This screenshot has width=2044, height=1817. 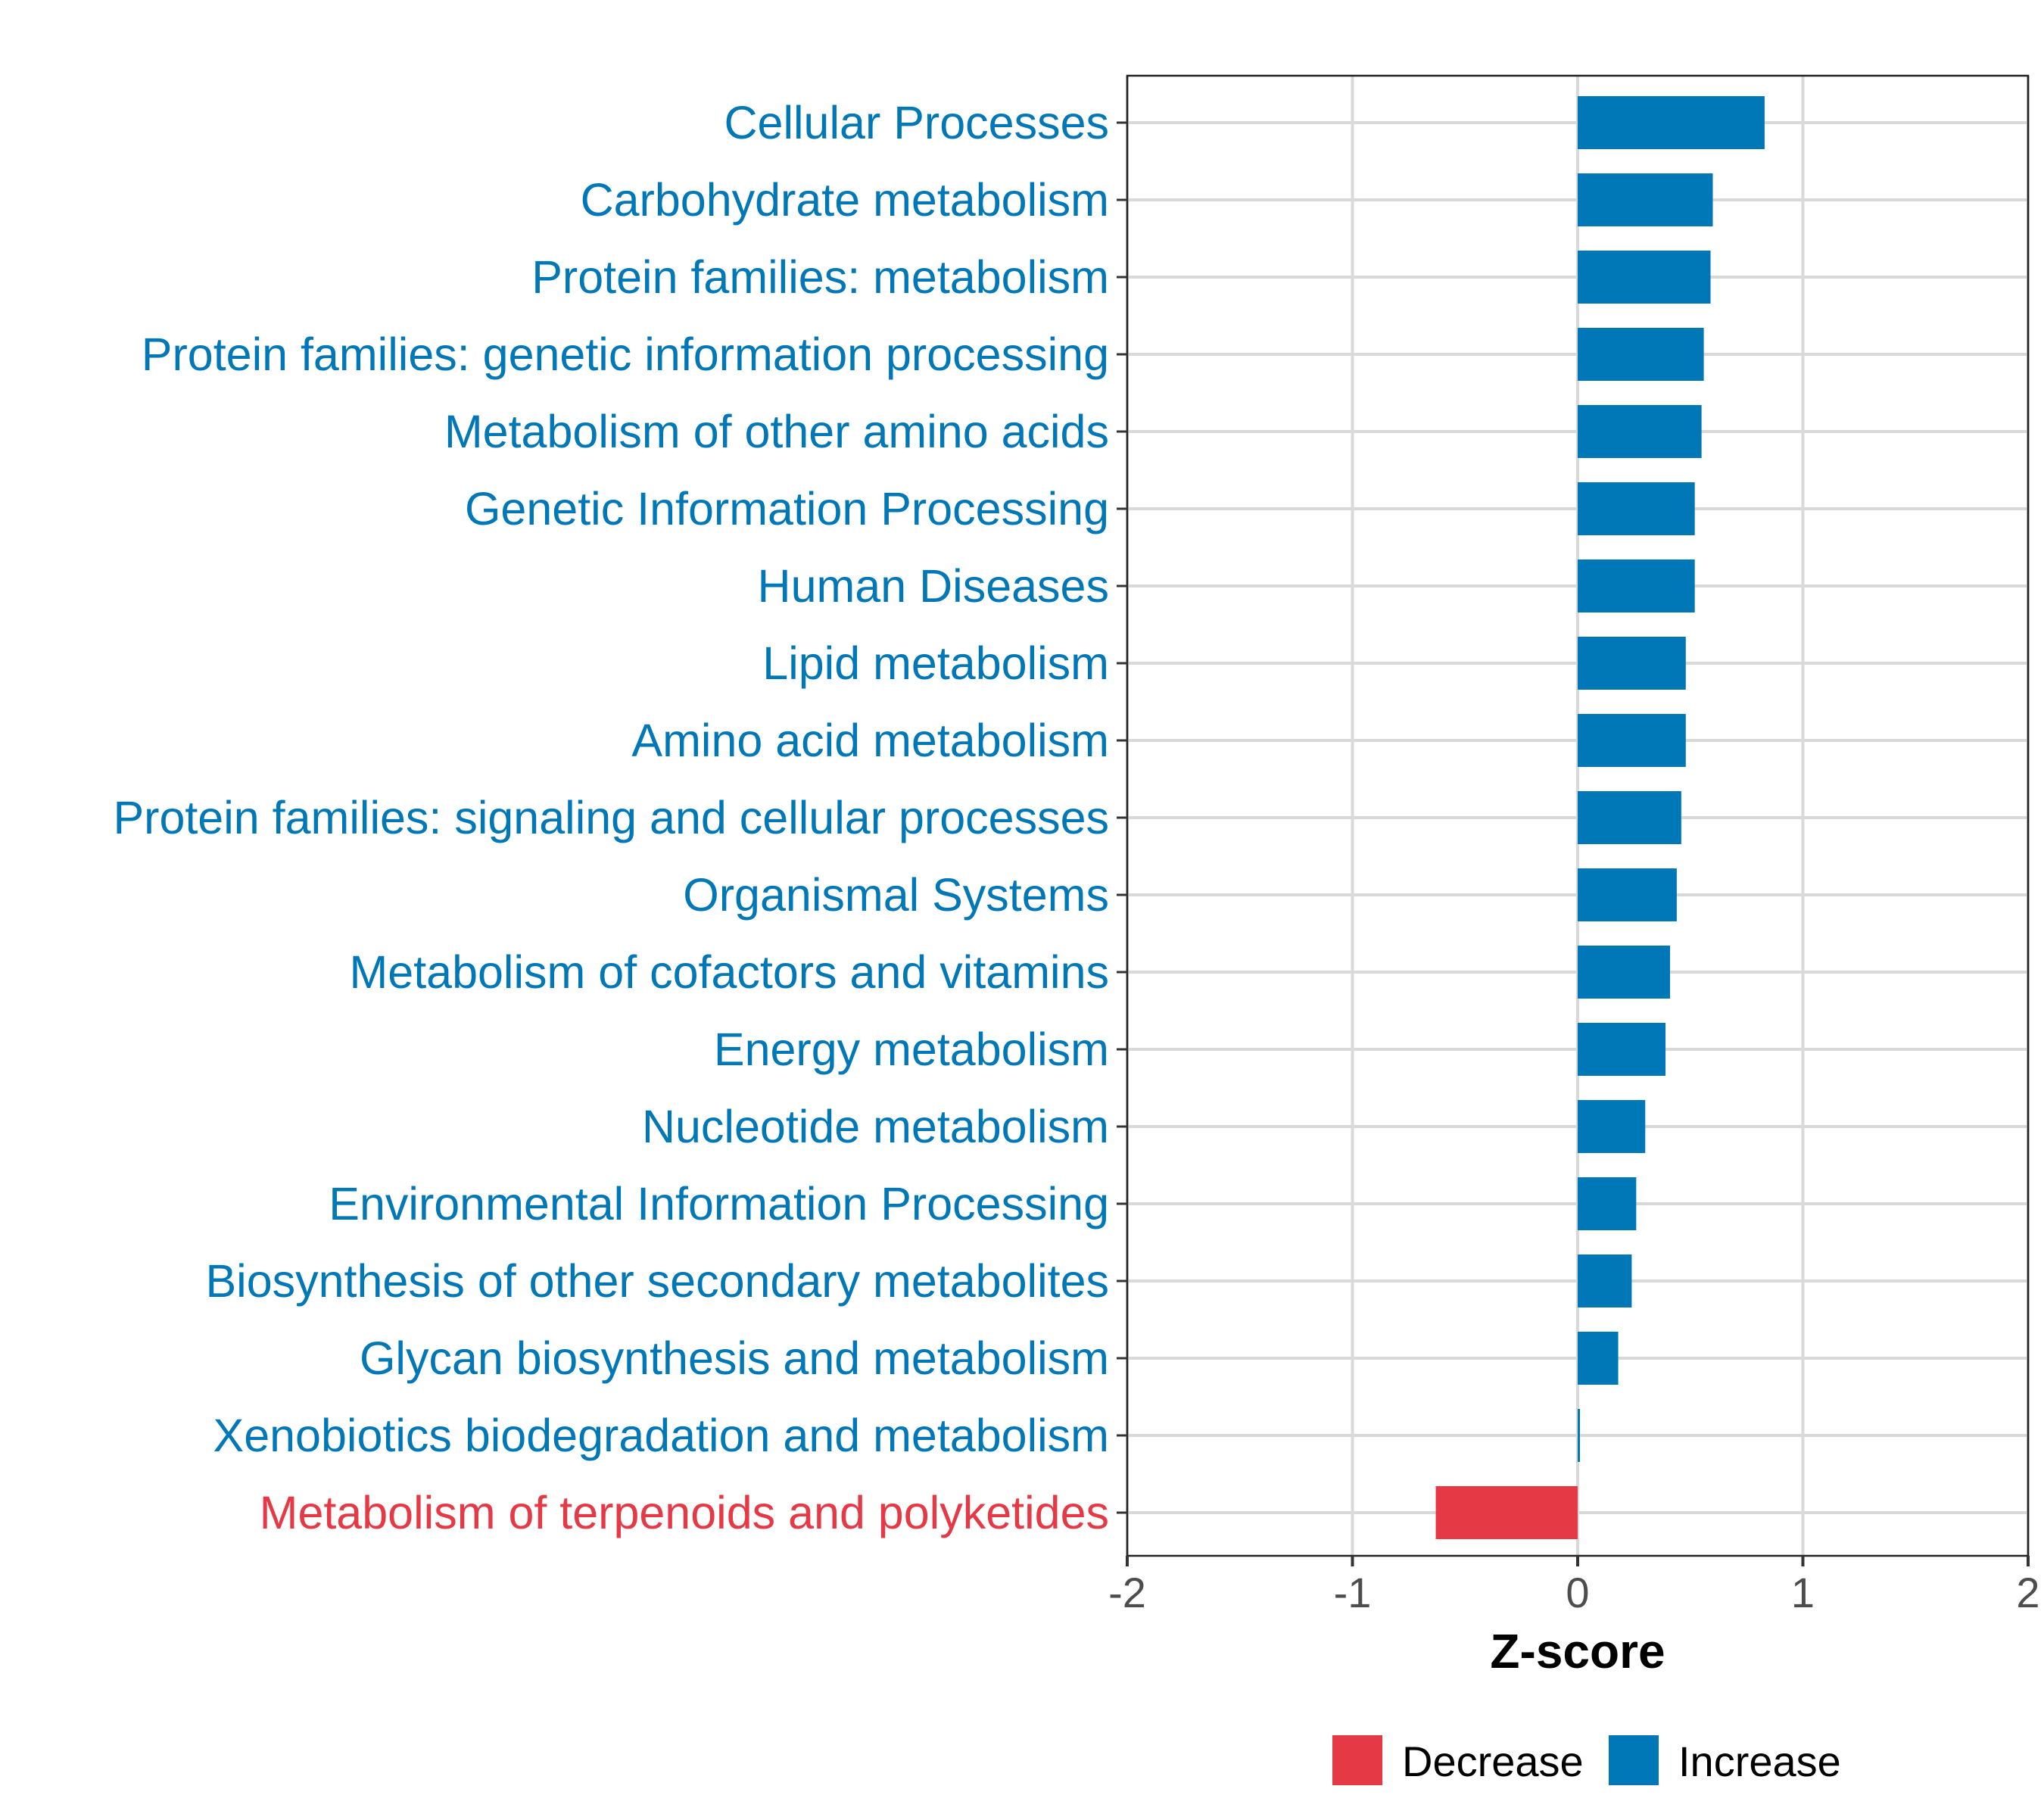 What do you see at coordinates (684, 1512) in the screenshot?
I see `category-label: Metabolism of terpenoids and polyketides` at bounding box center [684, 1512].